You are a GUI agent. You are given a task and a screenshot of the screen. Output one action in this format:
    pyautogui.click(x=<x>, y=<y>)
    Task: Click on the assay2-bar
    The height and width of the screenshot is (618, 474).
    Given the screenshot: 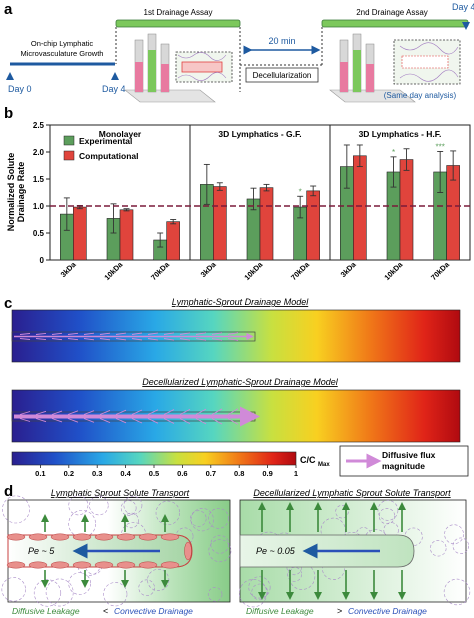 What is the action you would take?
    pyautogui.click(x=395, y=23)
    